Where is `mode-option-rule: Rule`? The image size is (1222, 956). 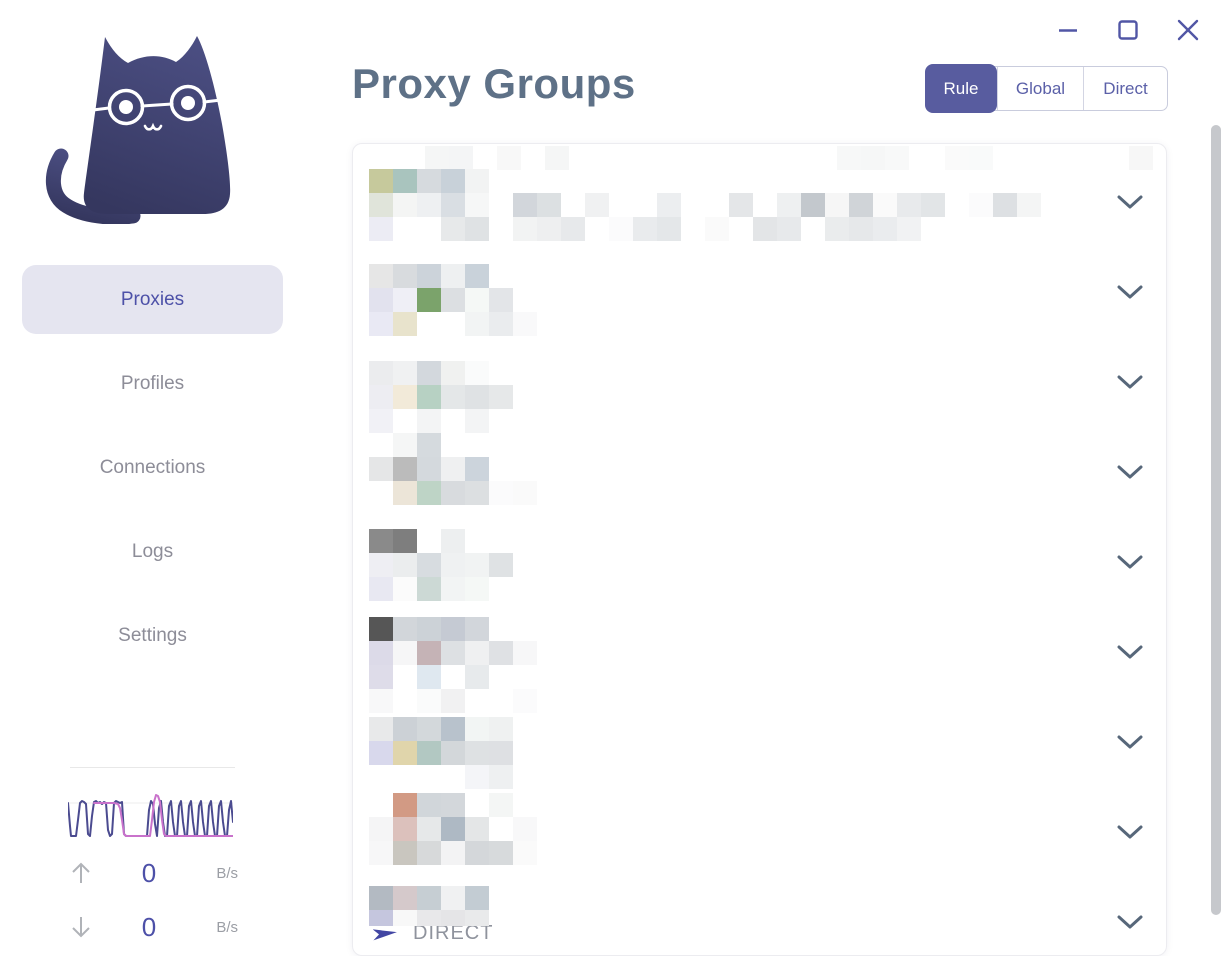 mode-option-rule: Rule is located at coordinates (961, 88).